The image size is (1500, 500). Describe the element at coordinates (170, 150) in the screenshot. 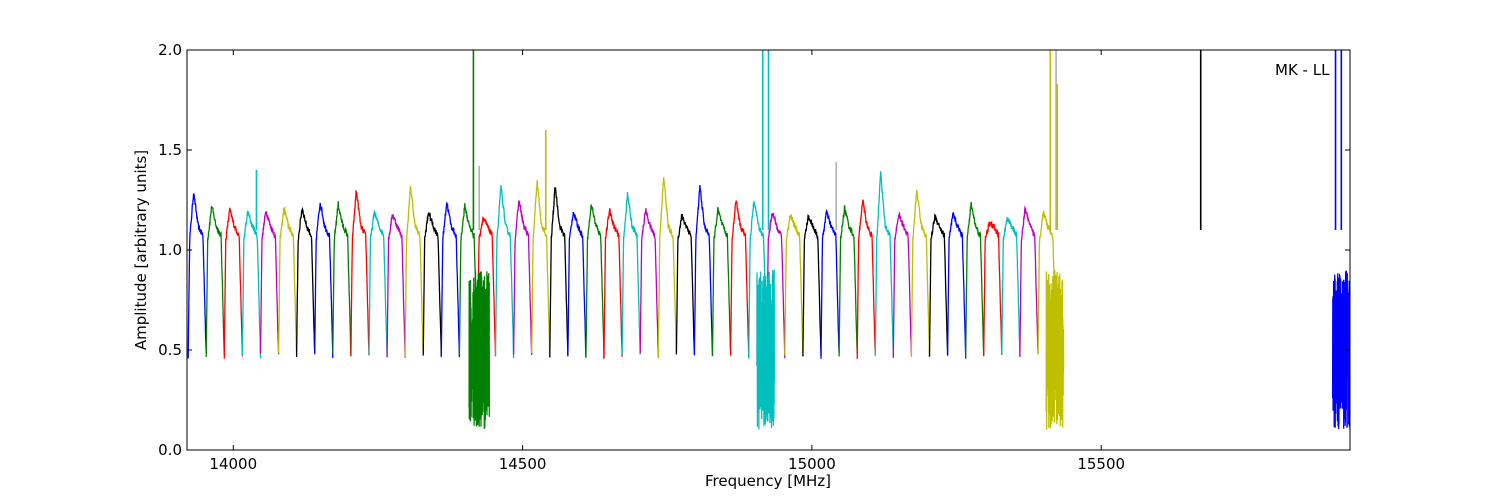

I see `y-tick-label: 1.5` at that location.